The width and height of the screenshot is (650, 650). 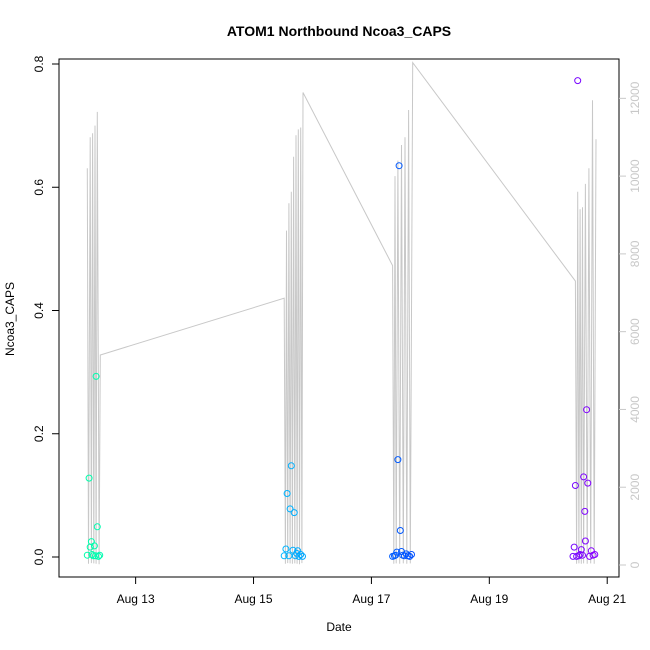 I want to click on y-axis-left: 0.0 0.2 0.4 0.6 0.8, so click(x=46, y=310).